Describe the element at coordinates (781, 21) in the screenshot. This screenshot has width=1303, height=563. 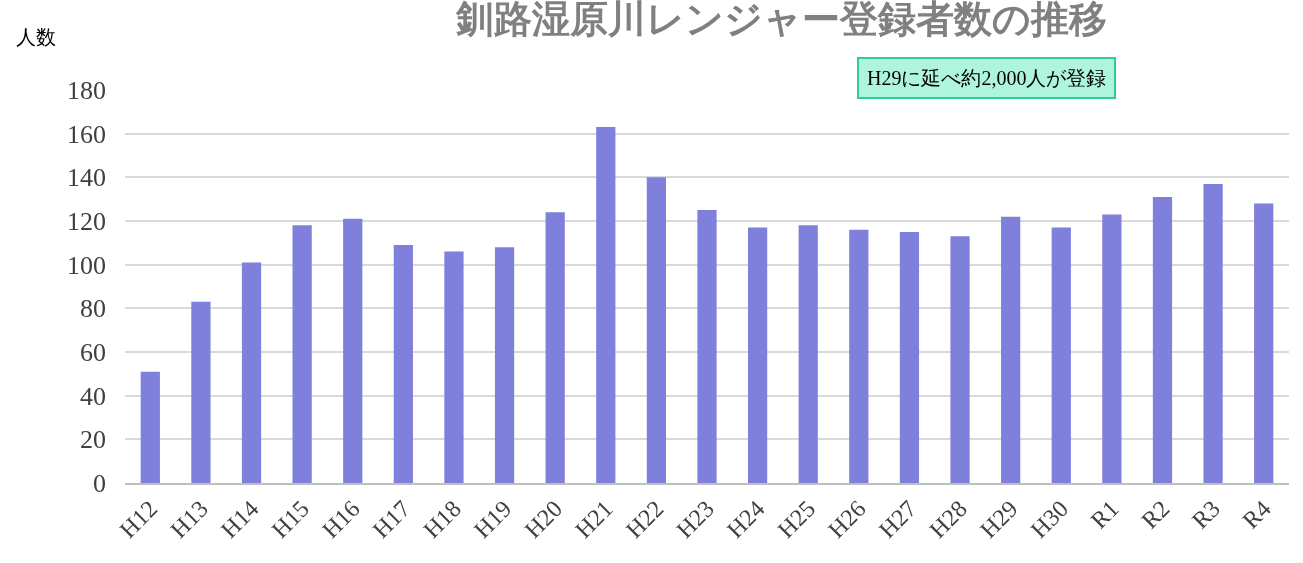
I see `chart-title: 釧路湿原川レンジャー登録者数の推移` at that location.